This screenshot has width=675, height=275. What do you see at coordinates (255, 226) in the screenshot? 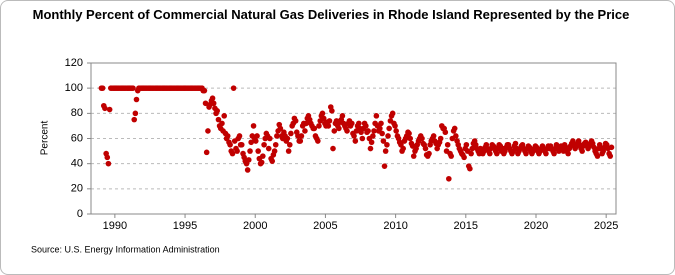
I see `x-tick-label: 2000` at bounding box center [255, 226].